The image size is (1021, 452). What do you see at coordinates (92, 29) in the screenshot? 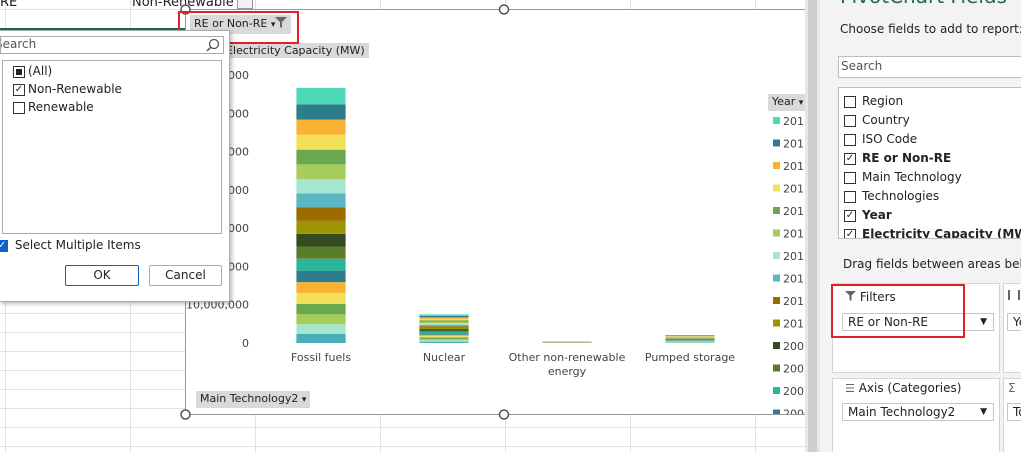
I see `cell-selection` at bounding box center [92, 29].